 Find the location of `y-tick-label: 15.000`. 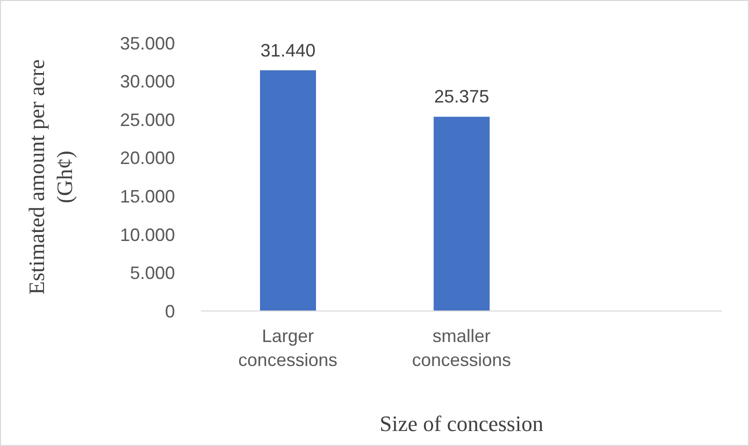

y-tick-label: 15.000 is located at coordinates (147, 196).